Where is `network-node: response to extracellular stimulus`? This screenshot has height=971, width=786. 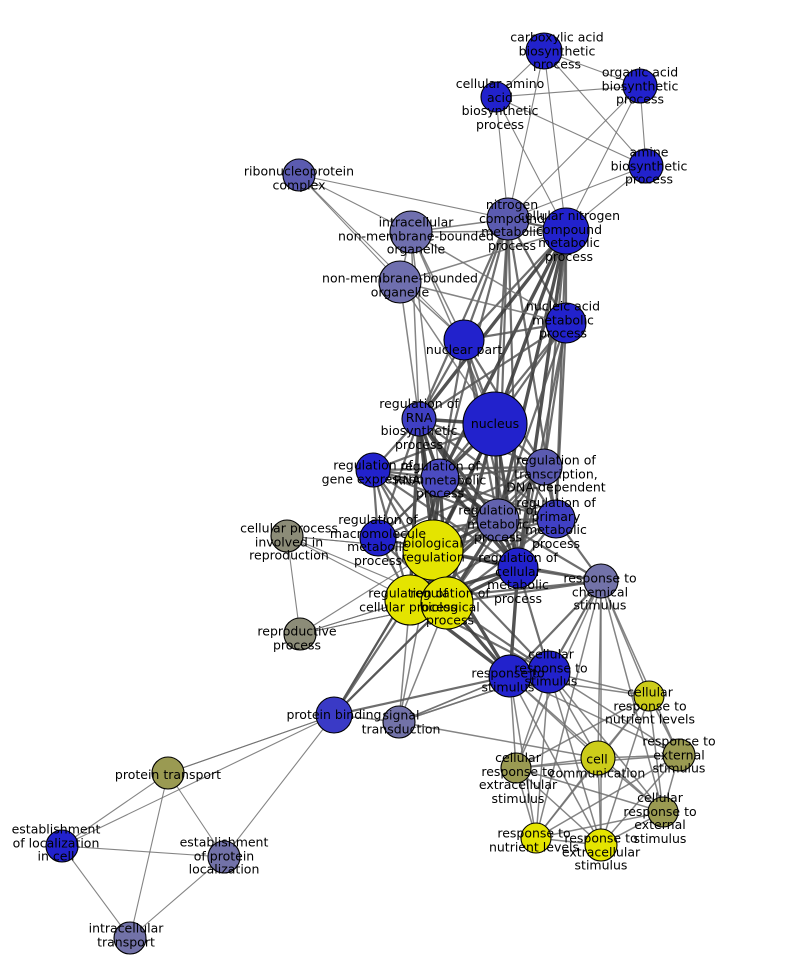 network-node: response to extracellular stimulus is located at coordinates (601, 845).